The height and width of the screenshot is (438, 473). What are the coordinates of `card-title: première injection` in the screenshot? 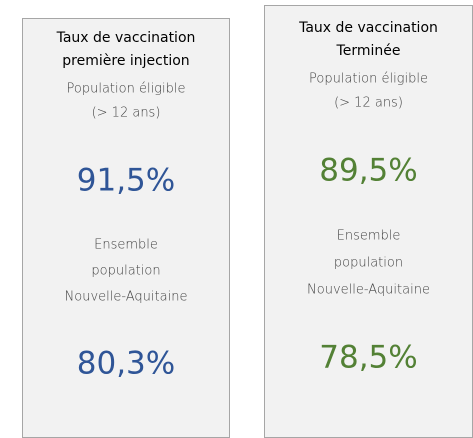 It's located at (126, 61).